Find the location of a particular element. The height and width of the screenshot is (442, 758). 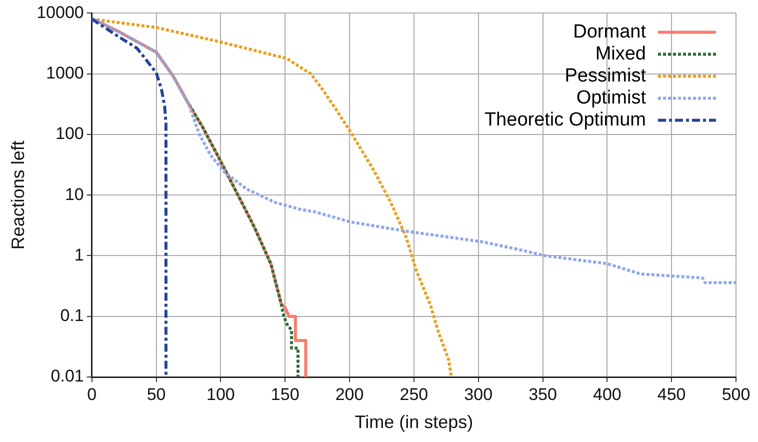

y-tick-label: 0.1 is located at coordinates (72, 316).